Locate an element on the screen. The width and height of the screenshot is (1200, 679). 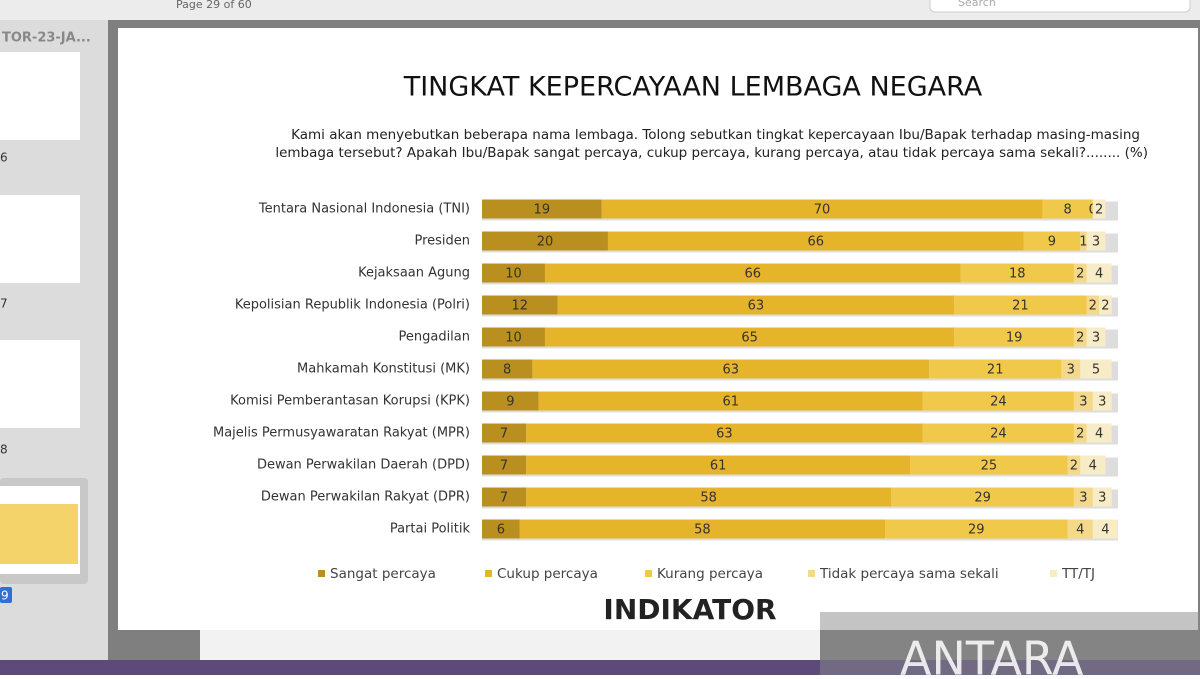
data-label: 18 is located at coordinates (1017, 274).